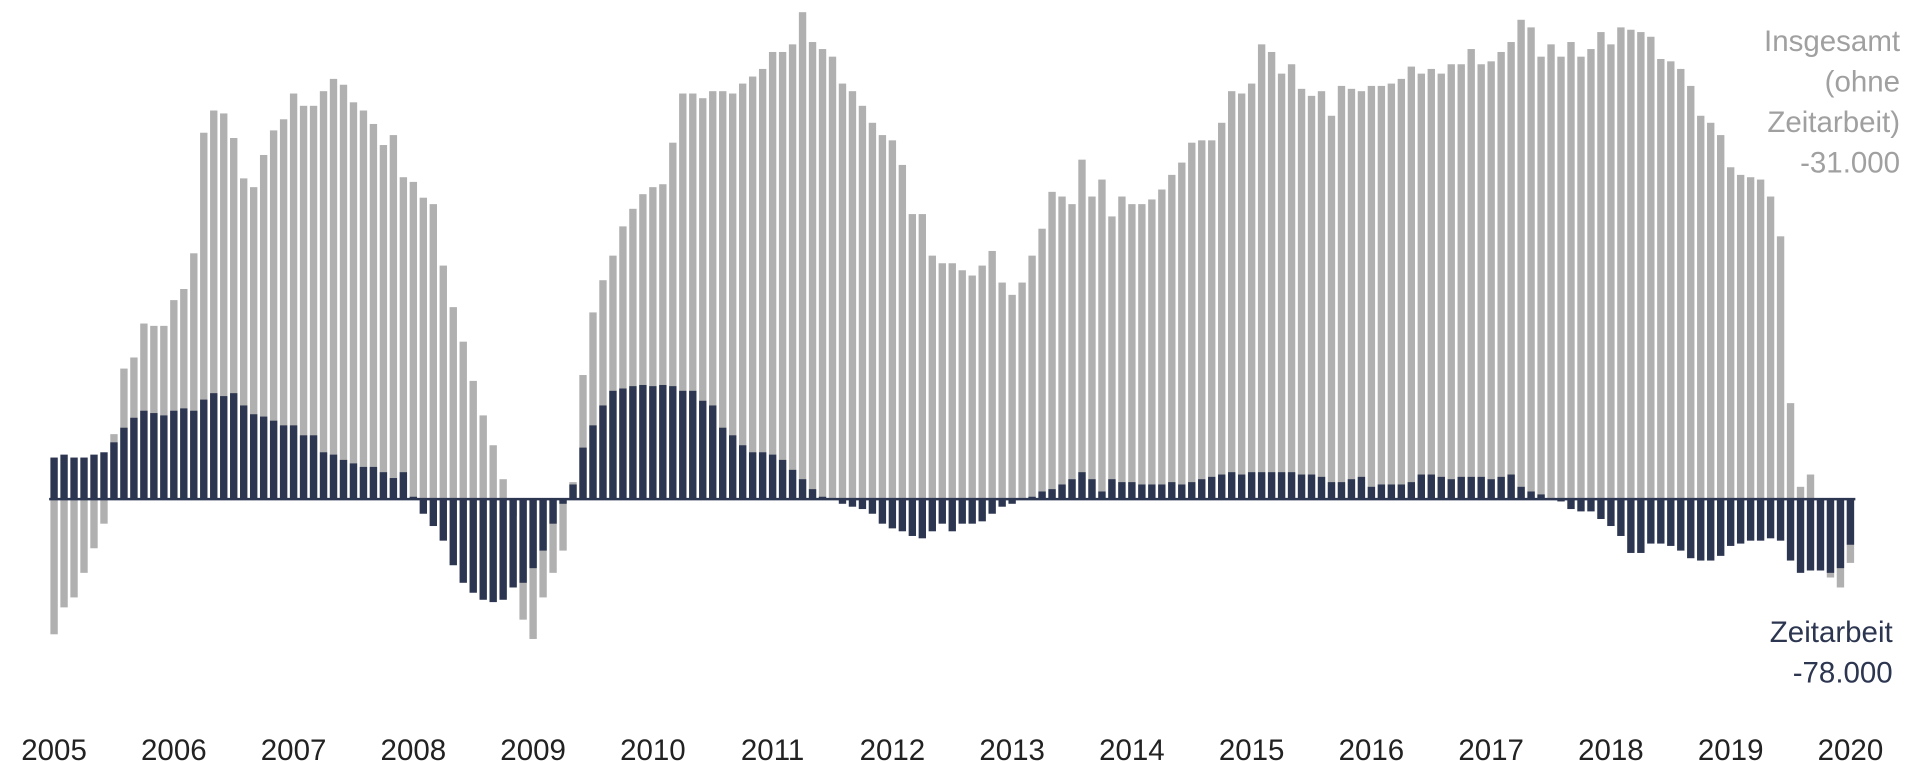 Image resolution: width=1905 pixels, height=761 pixels. I want to click on x-tick-label: 2011, so click(772, 747).